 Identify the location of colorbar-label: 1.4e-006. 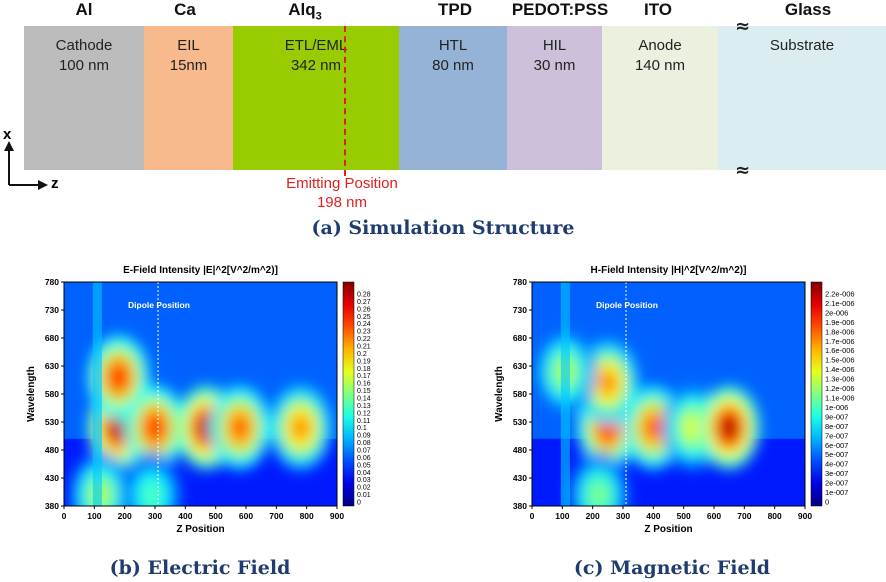
(840, 369).